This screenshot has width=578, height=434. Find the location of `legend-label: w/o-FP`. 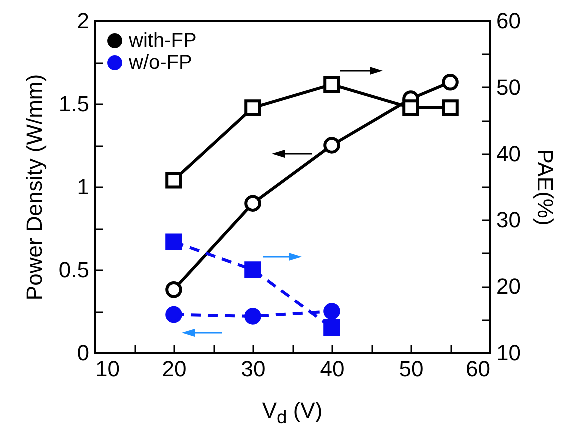

legend-label: w/o-FP is located at coordinates (160, 63).